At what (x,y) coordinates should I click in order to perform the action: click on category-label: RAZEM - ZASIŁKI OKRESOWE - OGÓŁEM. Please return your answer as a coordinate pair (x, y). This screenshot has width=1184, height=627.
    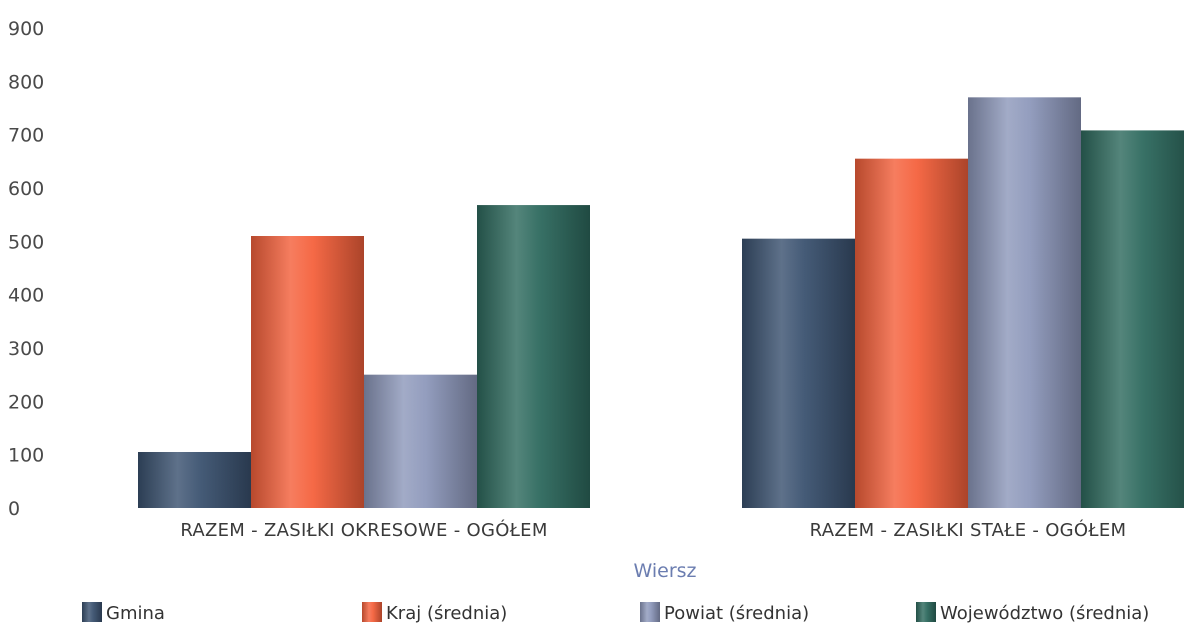
    Looking at the image, I should click on (363, 530).